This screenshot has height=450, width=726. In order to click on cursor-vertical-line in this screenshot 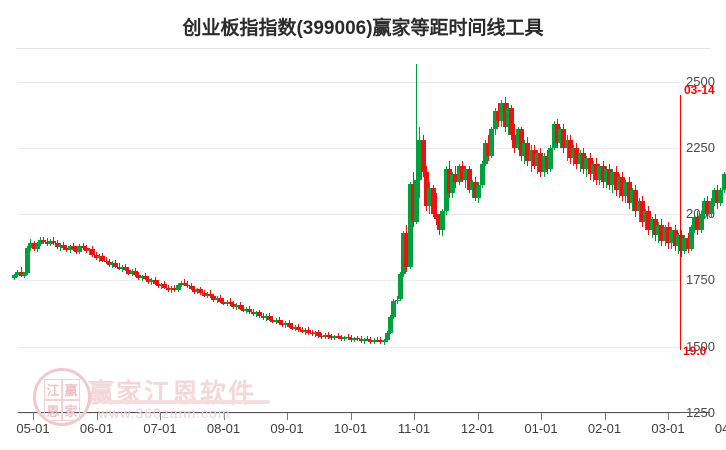, I will do `click(680, 222)`.